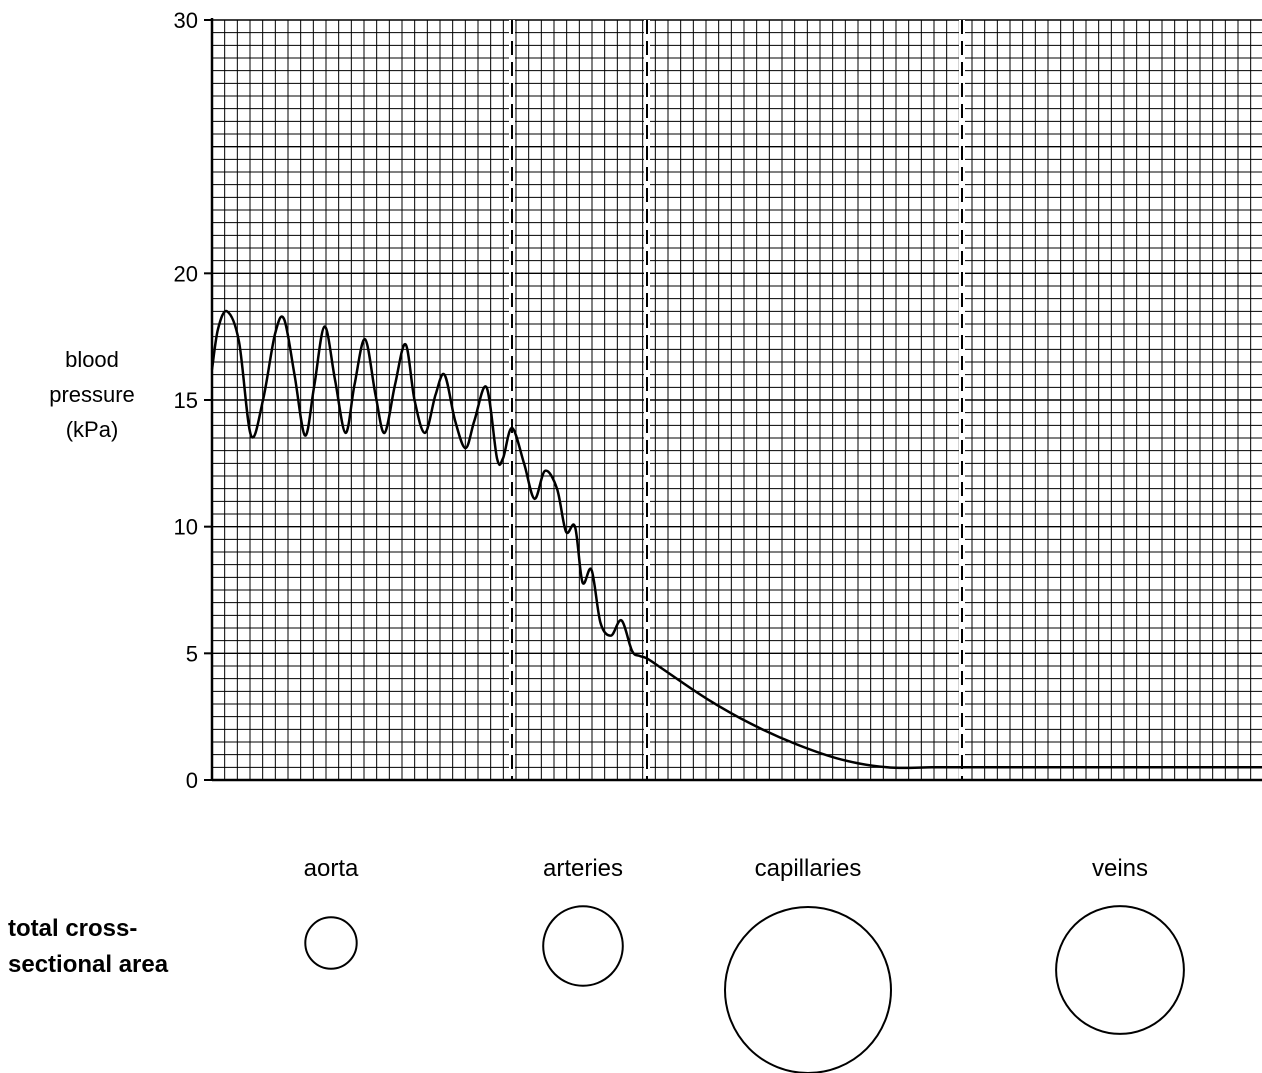 This screenshot has height=1073, width=1262. Describe the element at coordinates (186, 20) in the screenshot. I see `y-tick-label: 30` at that location.